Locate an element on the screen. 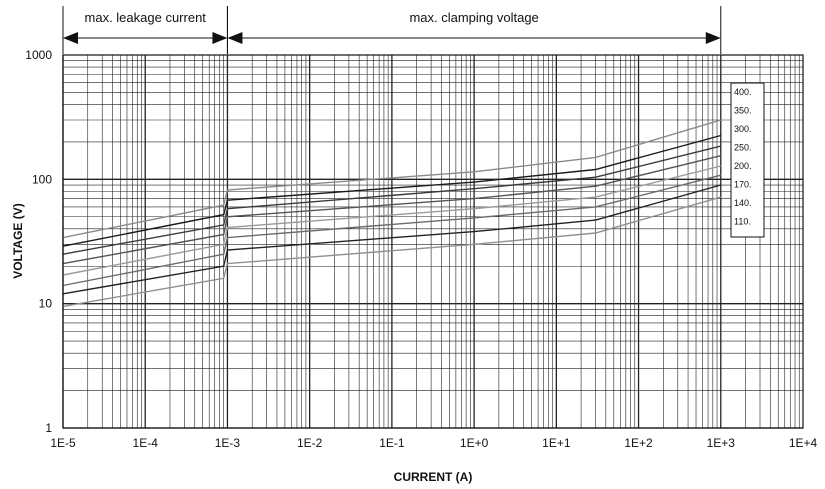 The height and width of the screenshot is (489, 825). x-tick-label: 1E+1 is located at coordinates (556, 443).